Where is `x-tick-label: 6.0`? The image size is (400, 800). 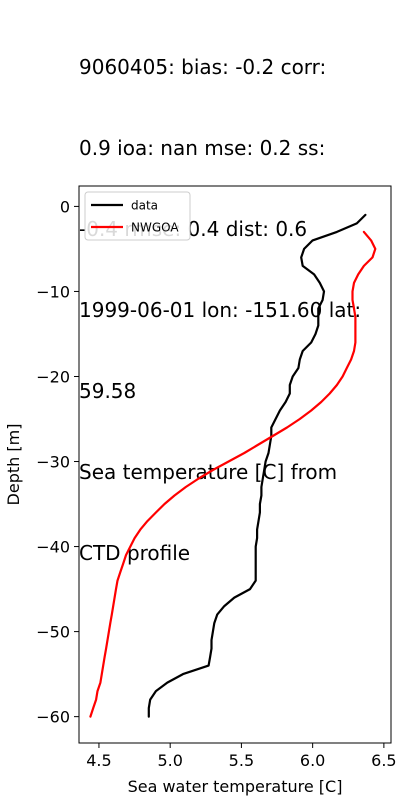
x-tick-label: 6.0 is located at coordinates (312, 760).